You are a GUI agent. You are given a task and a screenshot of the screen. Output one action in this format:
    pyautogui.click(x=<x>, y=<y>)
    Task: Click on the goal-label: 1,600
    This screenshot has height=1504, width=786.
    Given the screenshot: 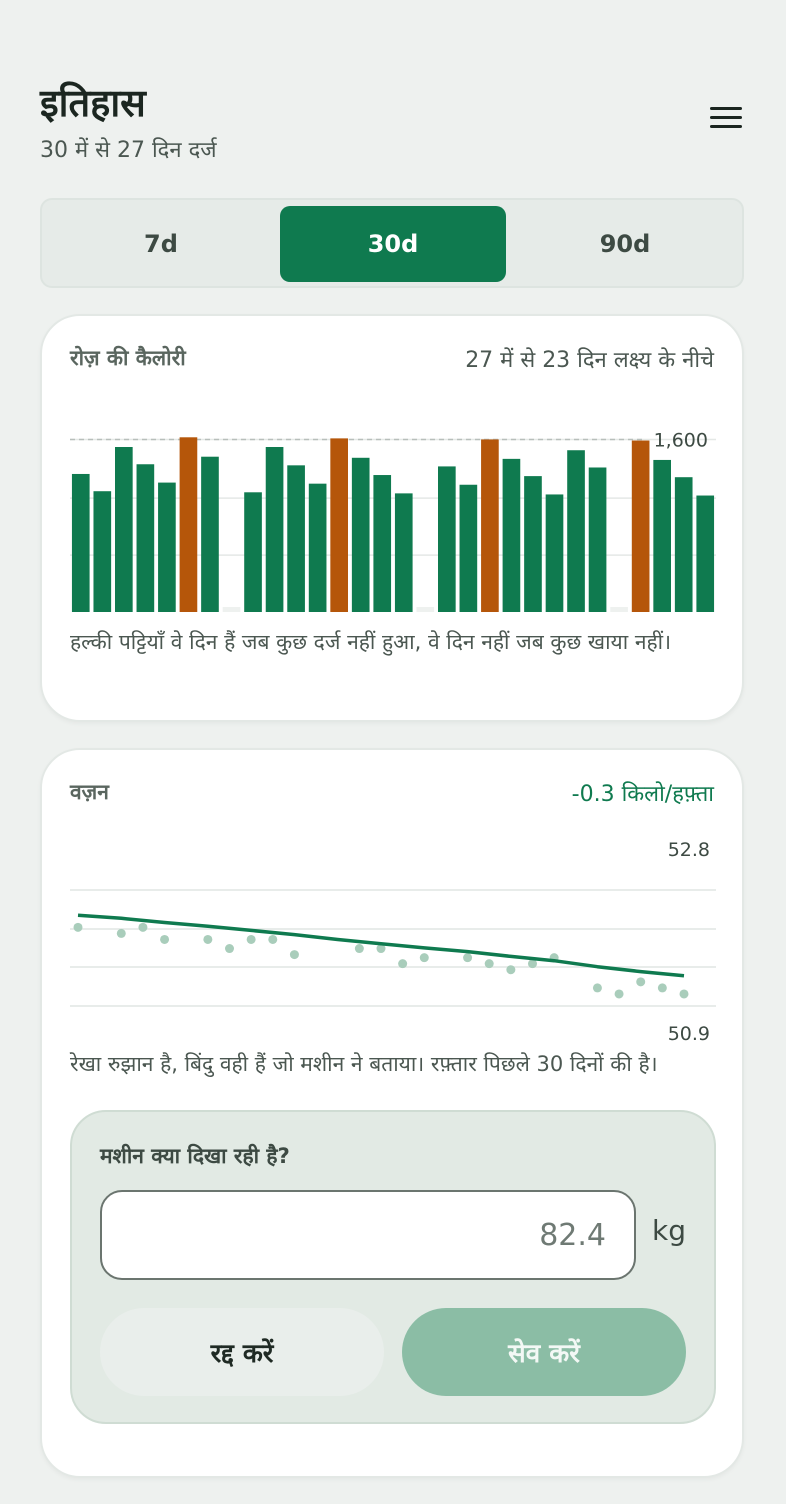 What is the action you would take?
    pyautogui.click(x=681, y=440)
    